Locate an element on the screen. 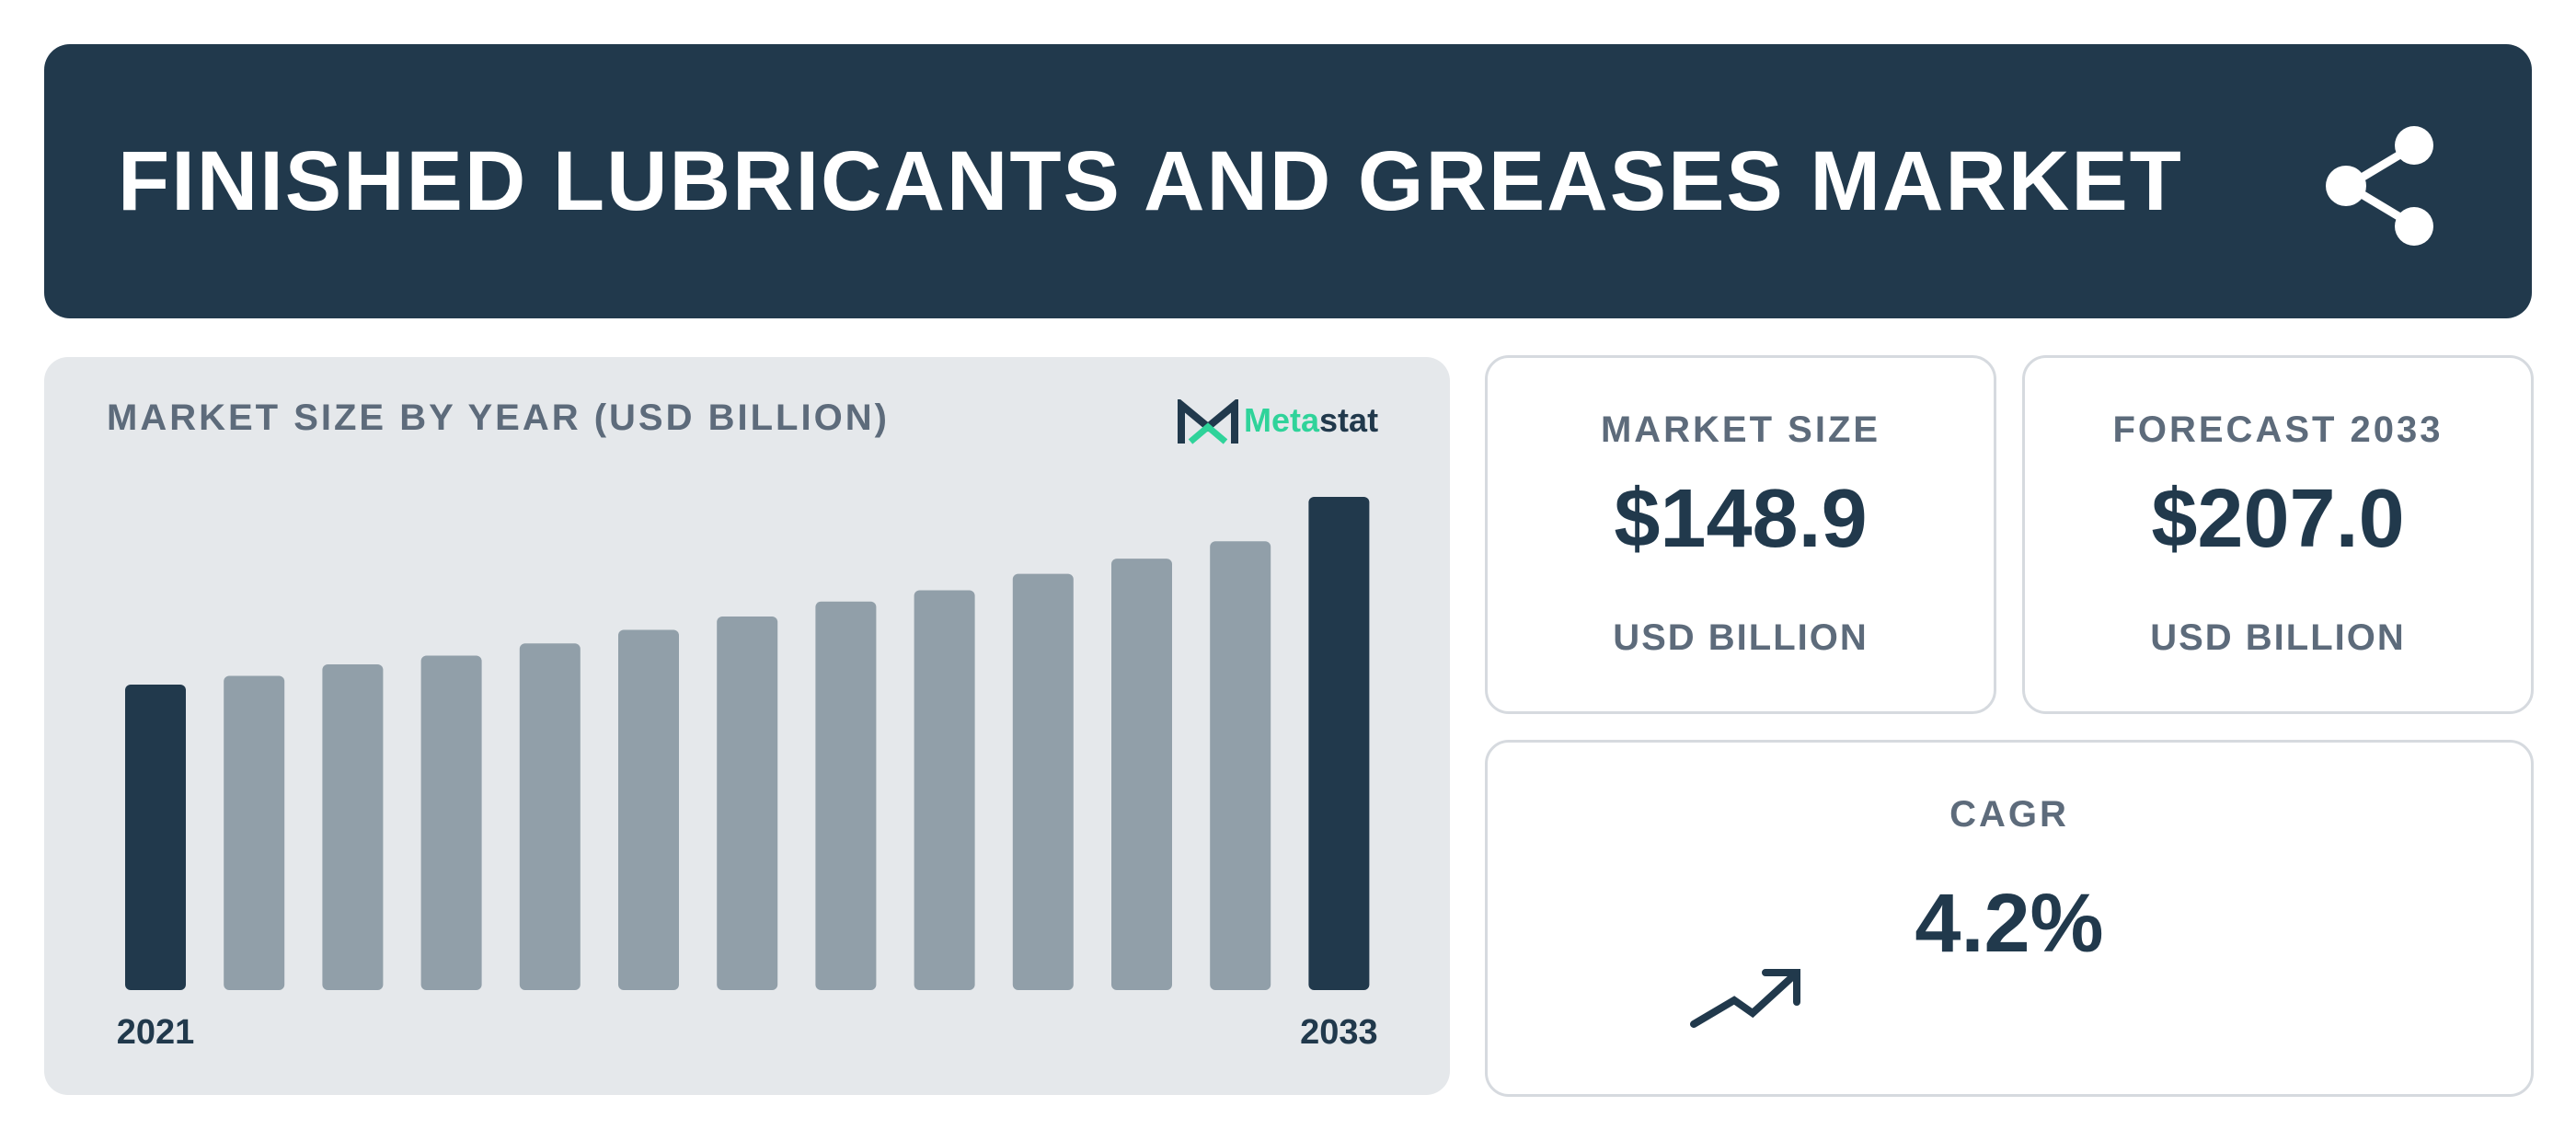 This screenshot has height=1141, width=2576. bar-2029 is located at coordinates (945, 790).